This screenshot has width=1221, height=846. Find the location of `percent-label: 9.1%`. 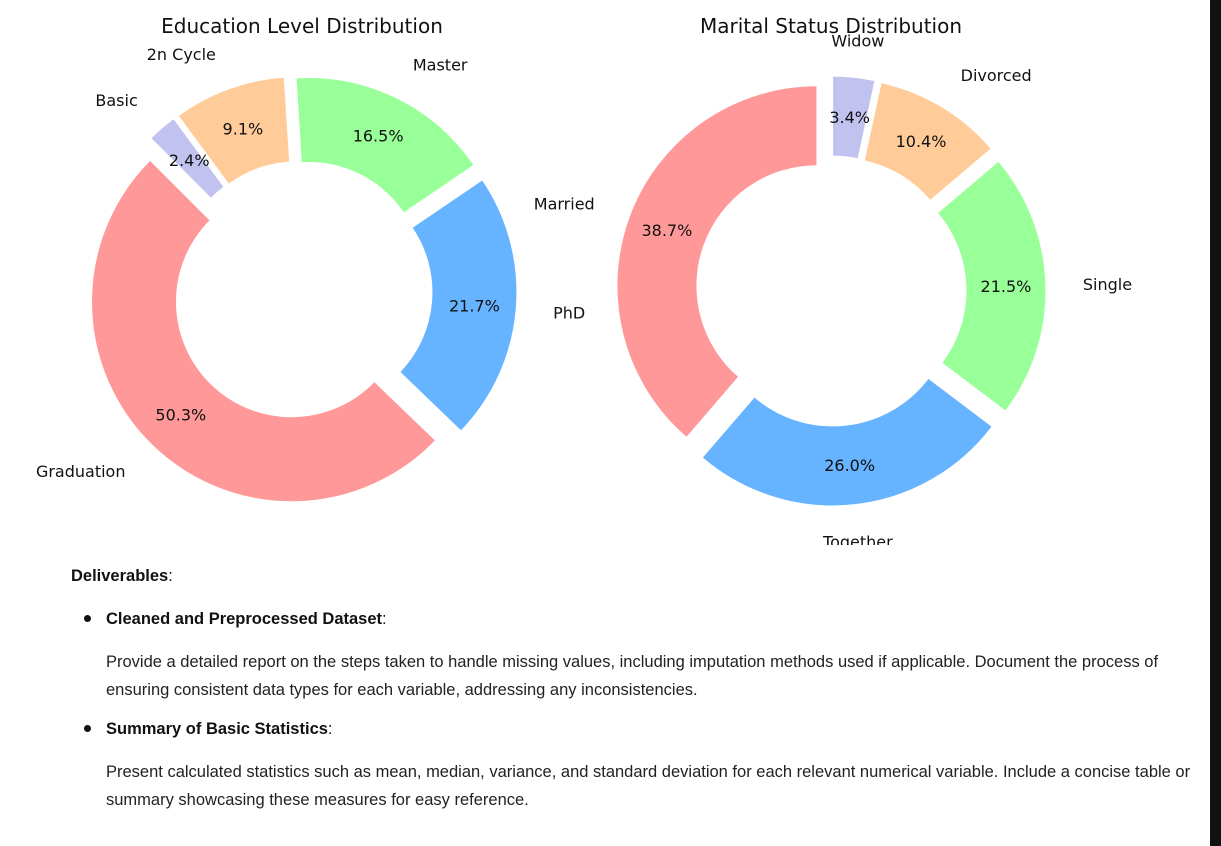

percent-label: 9.1% is located at coordinates (243, 128).